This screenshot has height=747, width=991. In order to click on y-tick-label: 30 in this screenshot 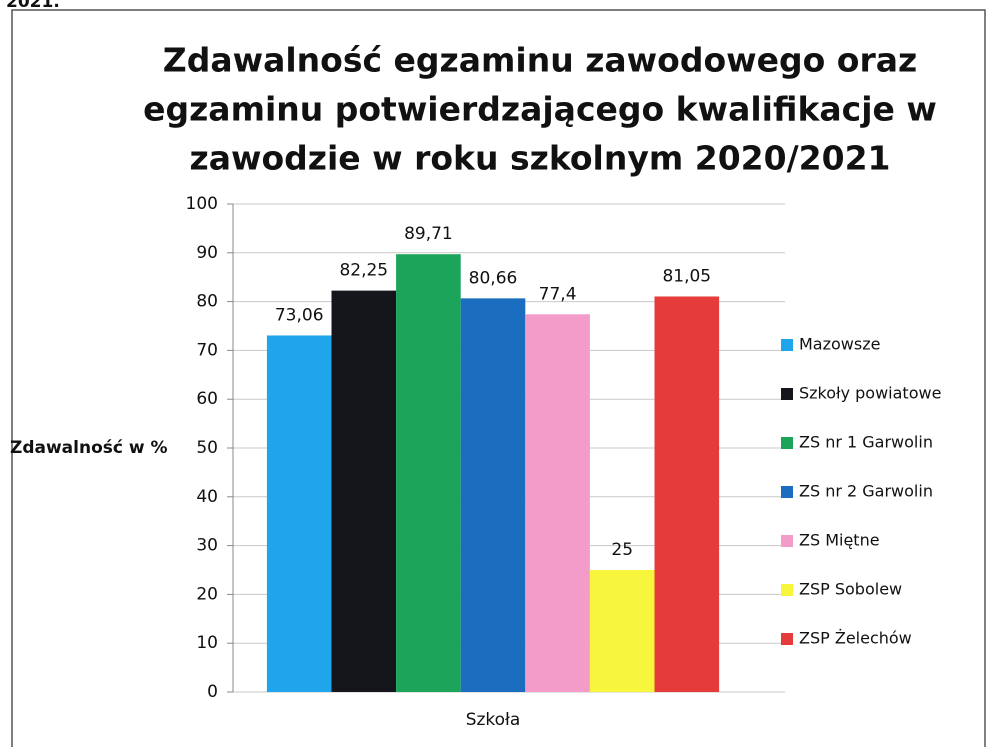, I will do `click(207, 546)`.